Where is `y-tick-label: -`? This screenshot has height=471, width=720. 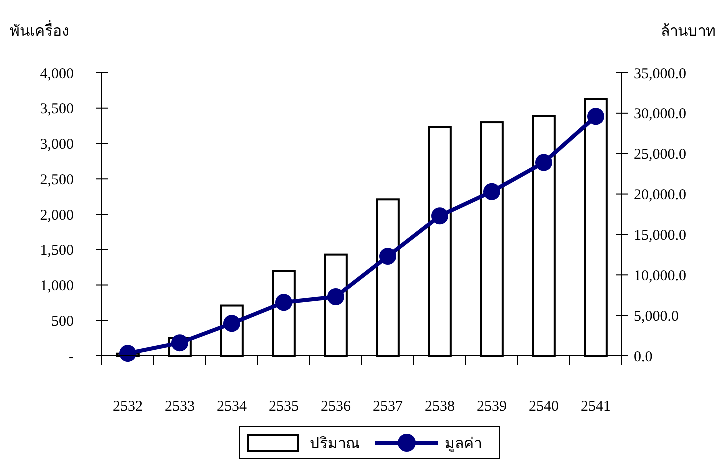
y-tick-label: - is located at coordinates (71, 357).